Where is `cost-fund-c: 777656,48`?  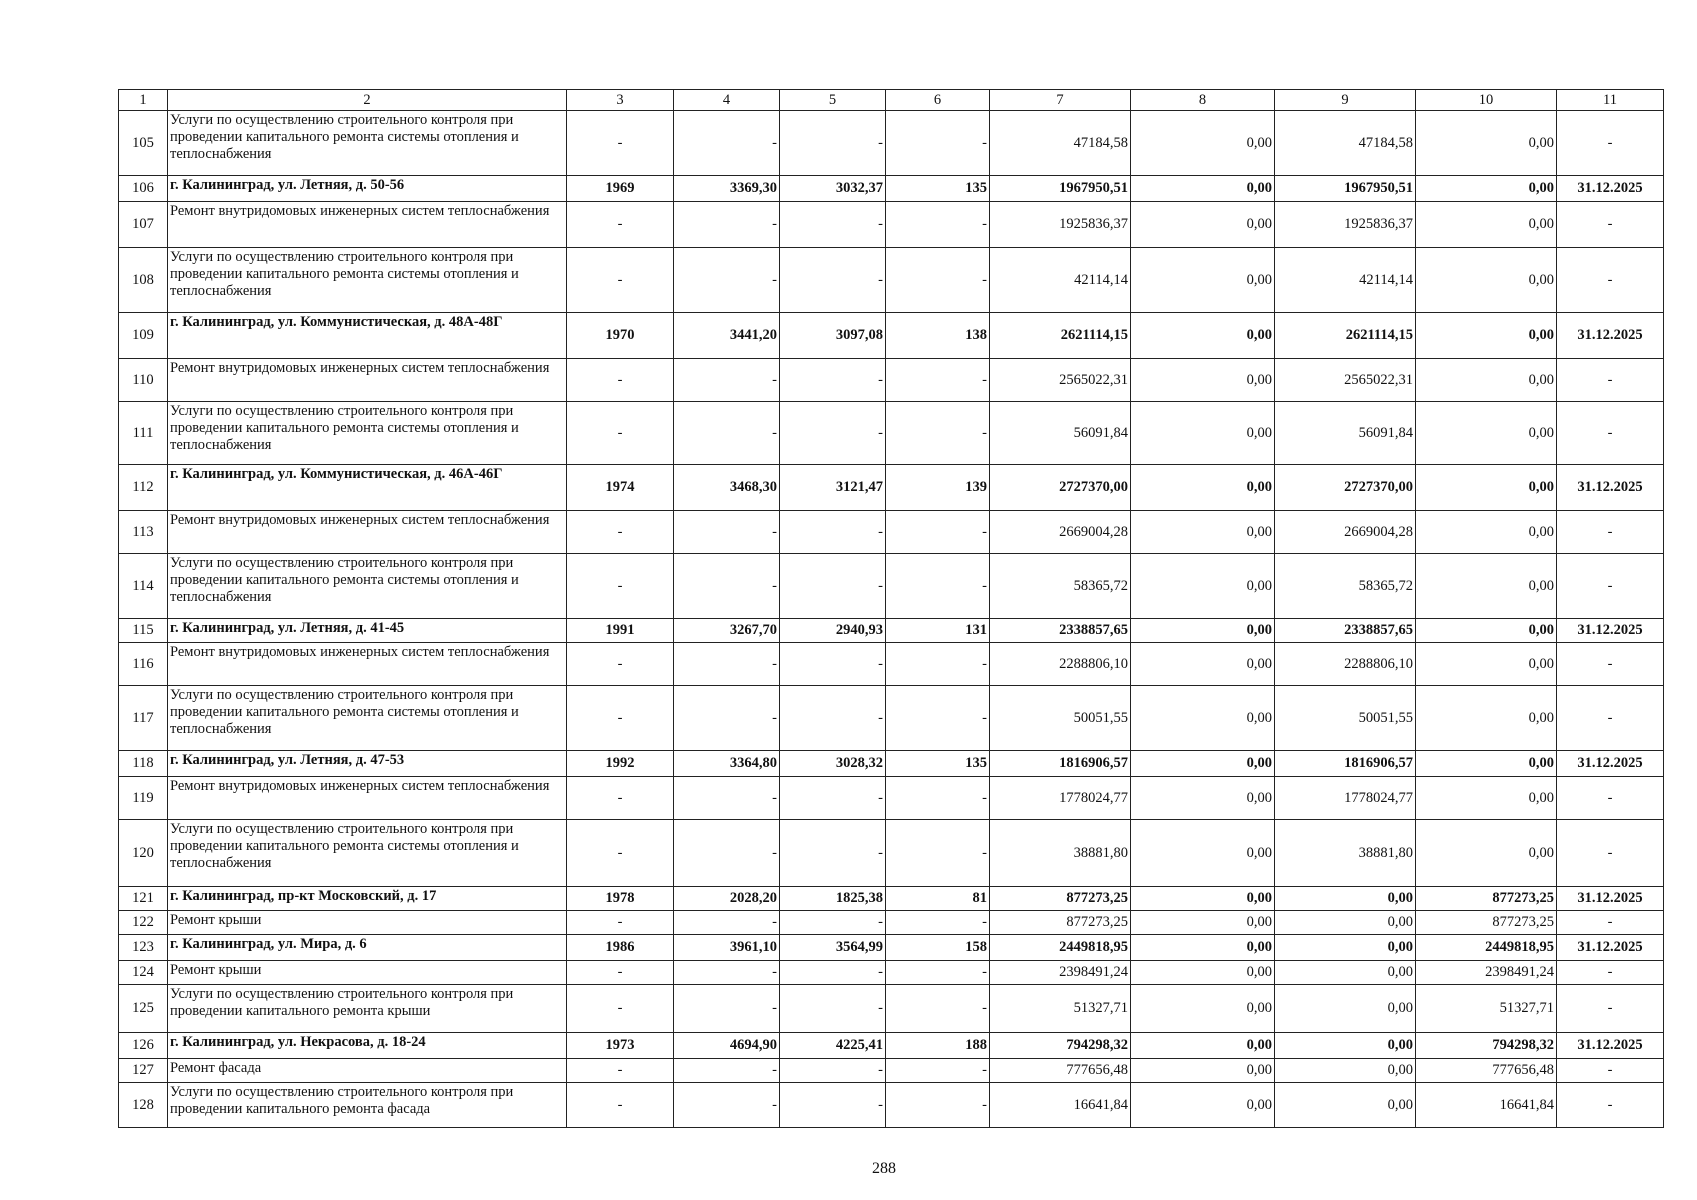
cost-fund-c: 777656,48 is located at coordinates (1486, 1070).